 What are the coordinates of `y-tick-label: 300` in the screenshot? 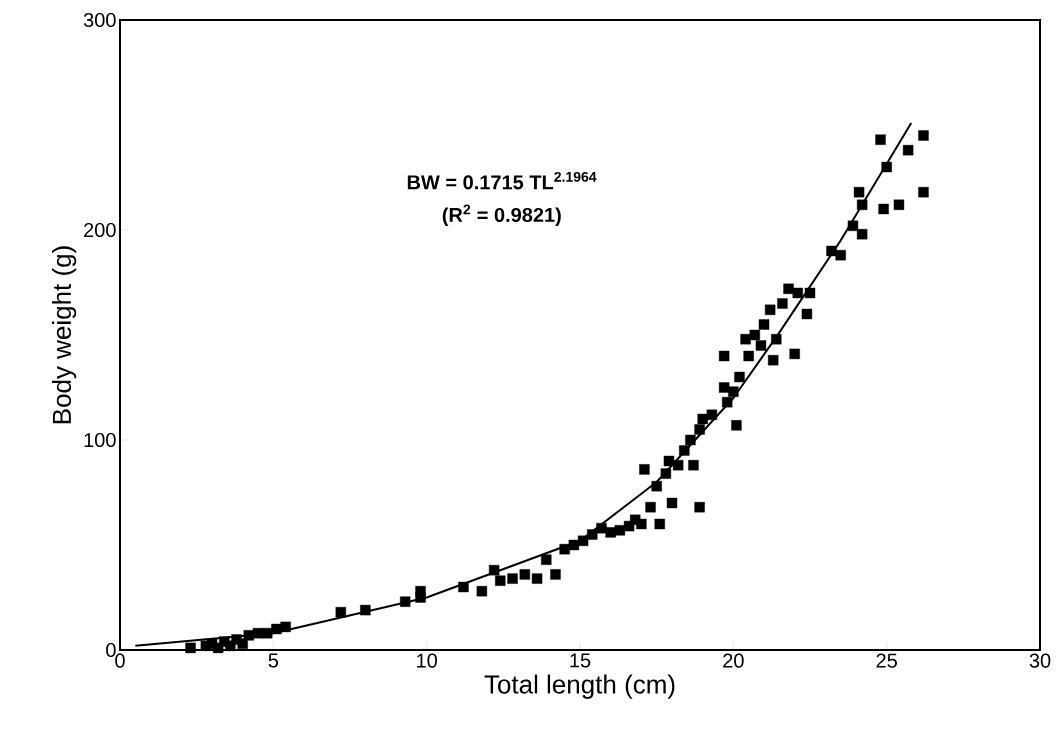 It's located at (99, 20).